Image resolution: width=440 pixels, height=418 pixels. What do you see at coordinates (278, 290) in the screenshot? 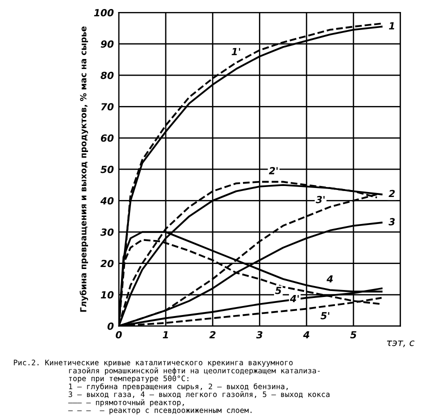
I see `annotation: 5` at bounding box center [278, 290].